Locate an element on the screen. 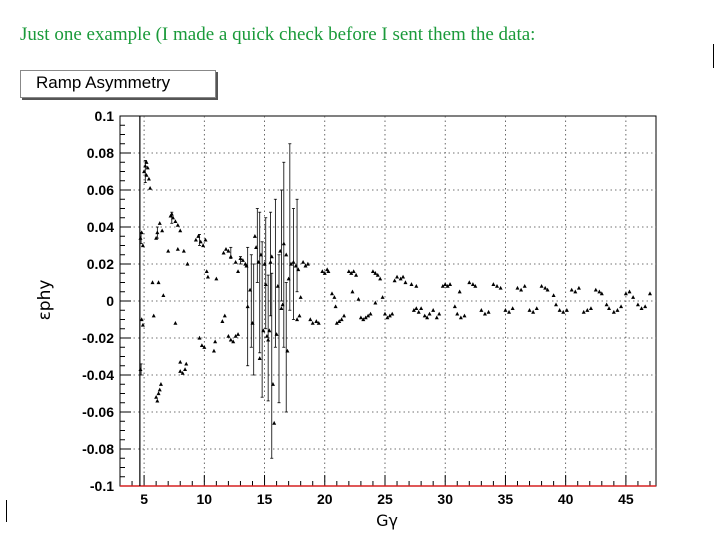 This screenshot has height=540, width=720. y-axis-label: εphy is located at coordinates (45, 300).